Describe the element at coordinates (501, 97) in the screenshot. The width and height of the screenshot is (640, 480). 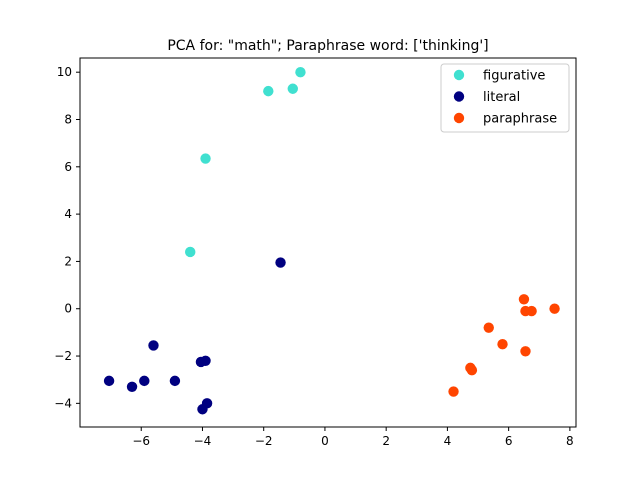
I see `legend-label-literal: literal` at that location.